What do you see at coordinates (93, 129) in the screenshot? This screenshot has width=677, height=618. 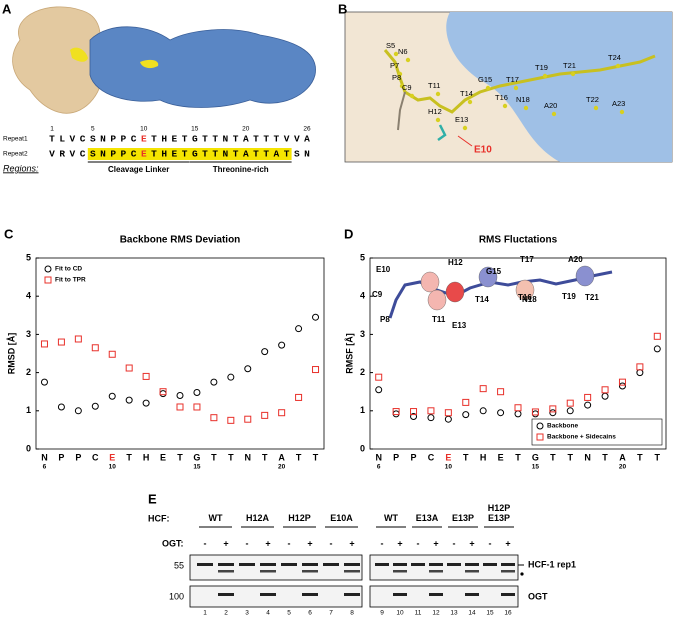 I see `position: 5` at bounding box center [93, 129].